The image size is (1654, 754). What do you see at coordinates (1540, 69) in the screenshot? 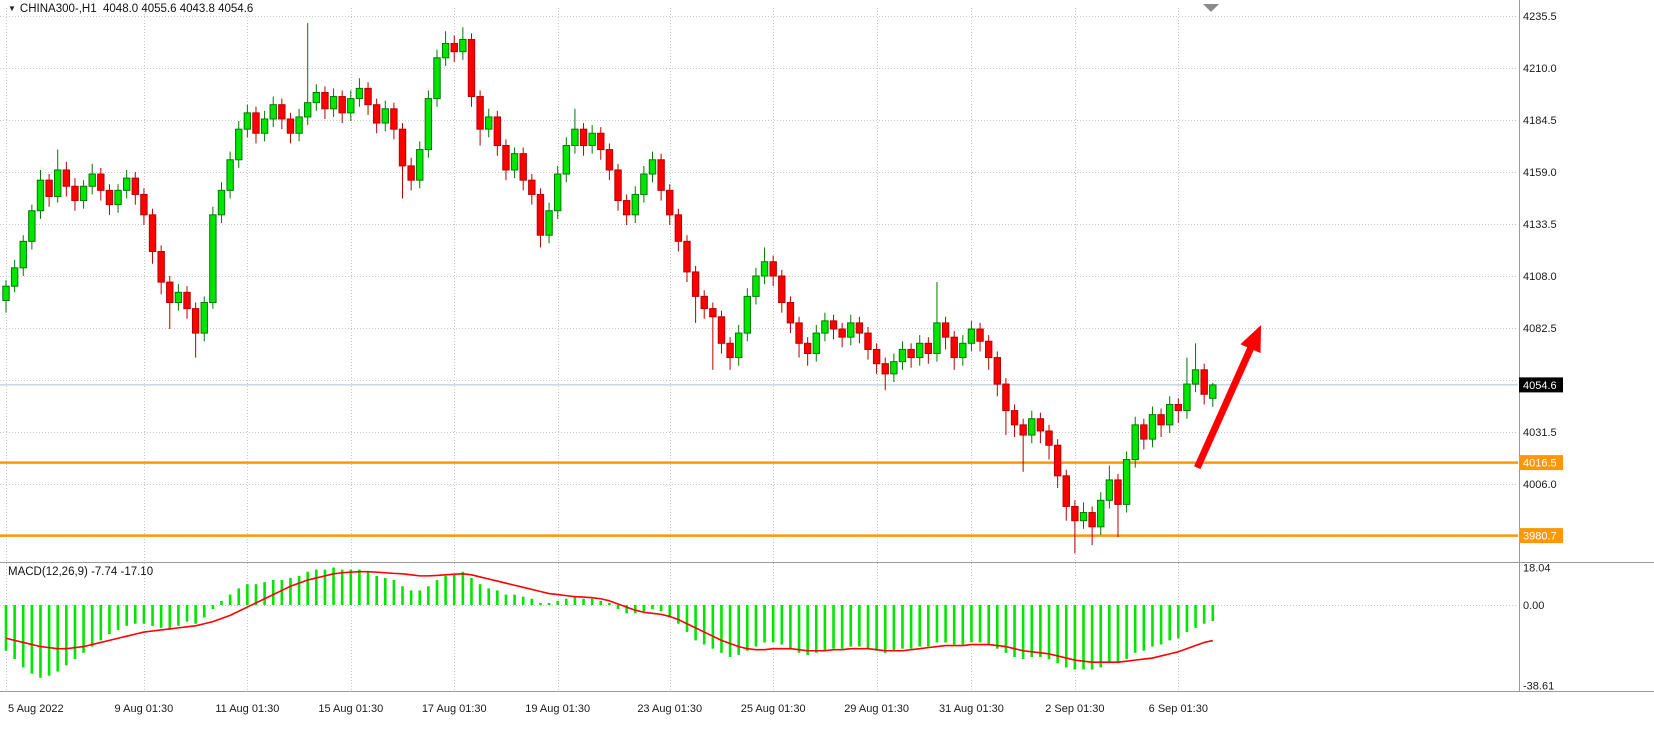
I see `svg-text: 4210.0` at bounding box center [1540, 69].